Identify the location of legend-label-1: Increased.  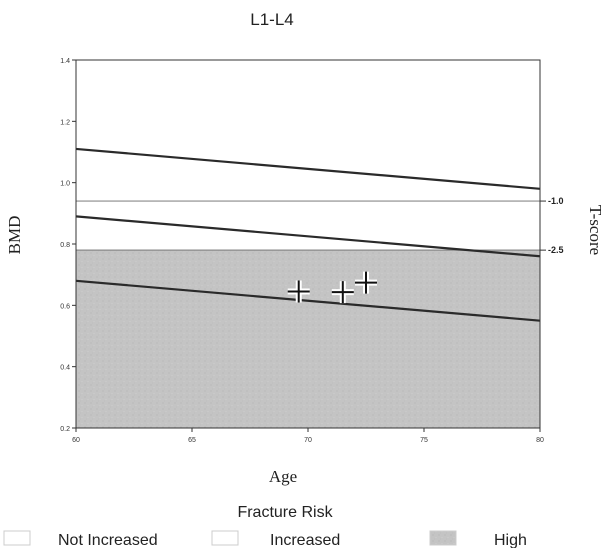
(305, 540).